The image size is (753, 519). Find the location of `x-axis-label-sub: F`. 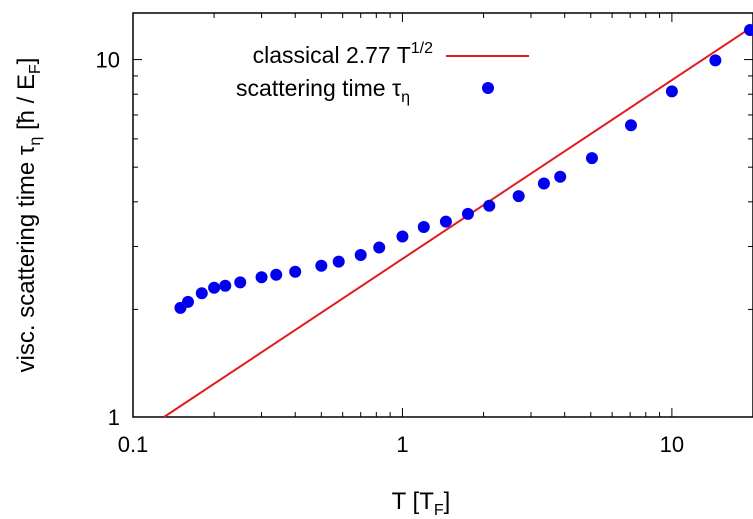

x-axis-label-sub: F is located at coordinates (439, 510).